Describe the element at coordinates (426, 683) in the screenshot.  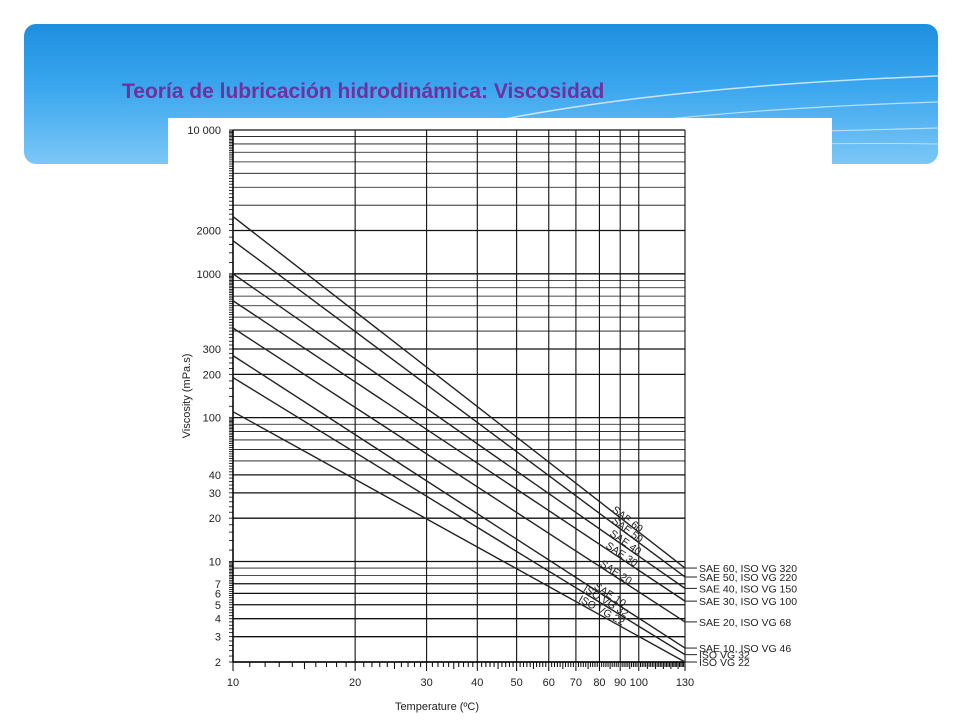
I see `x-tick-label: 30` at that location.